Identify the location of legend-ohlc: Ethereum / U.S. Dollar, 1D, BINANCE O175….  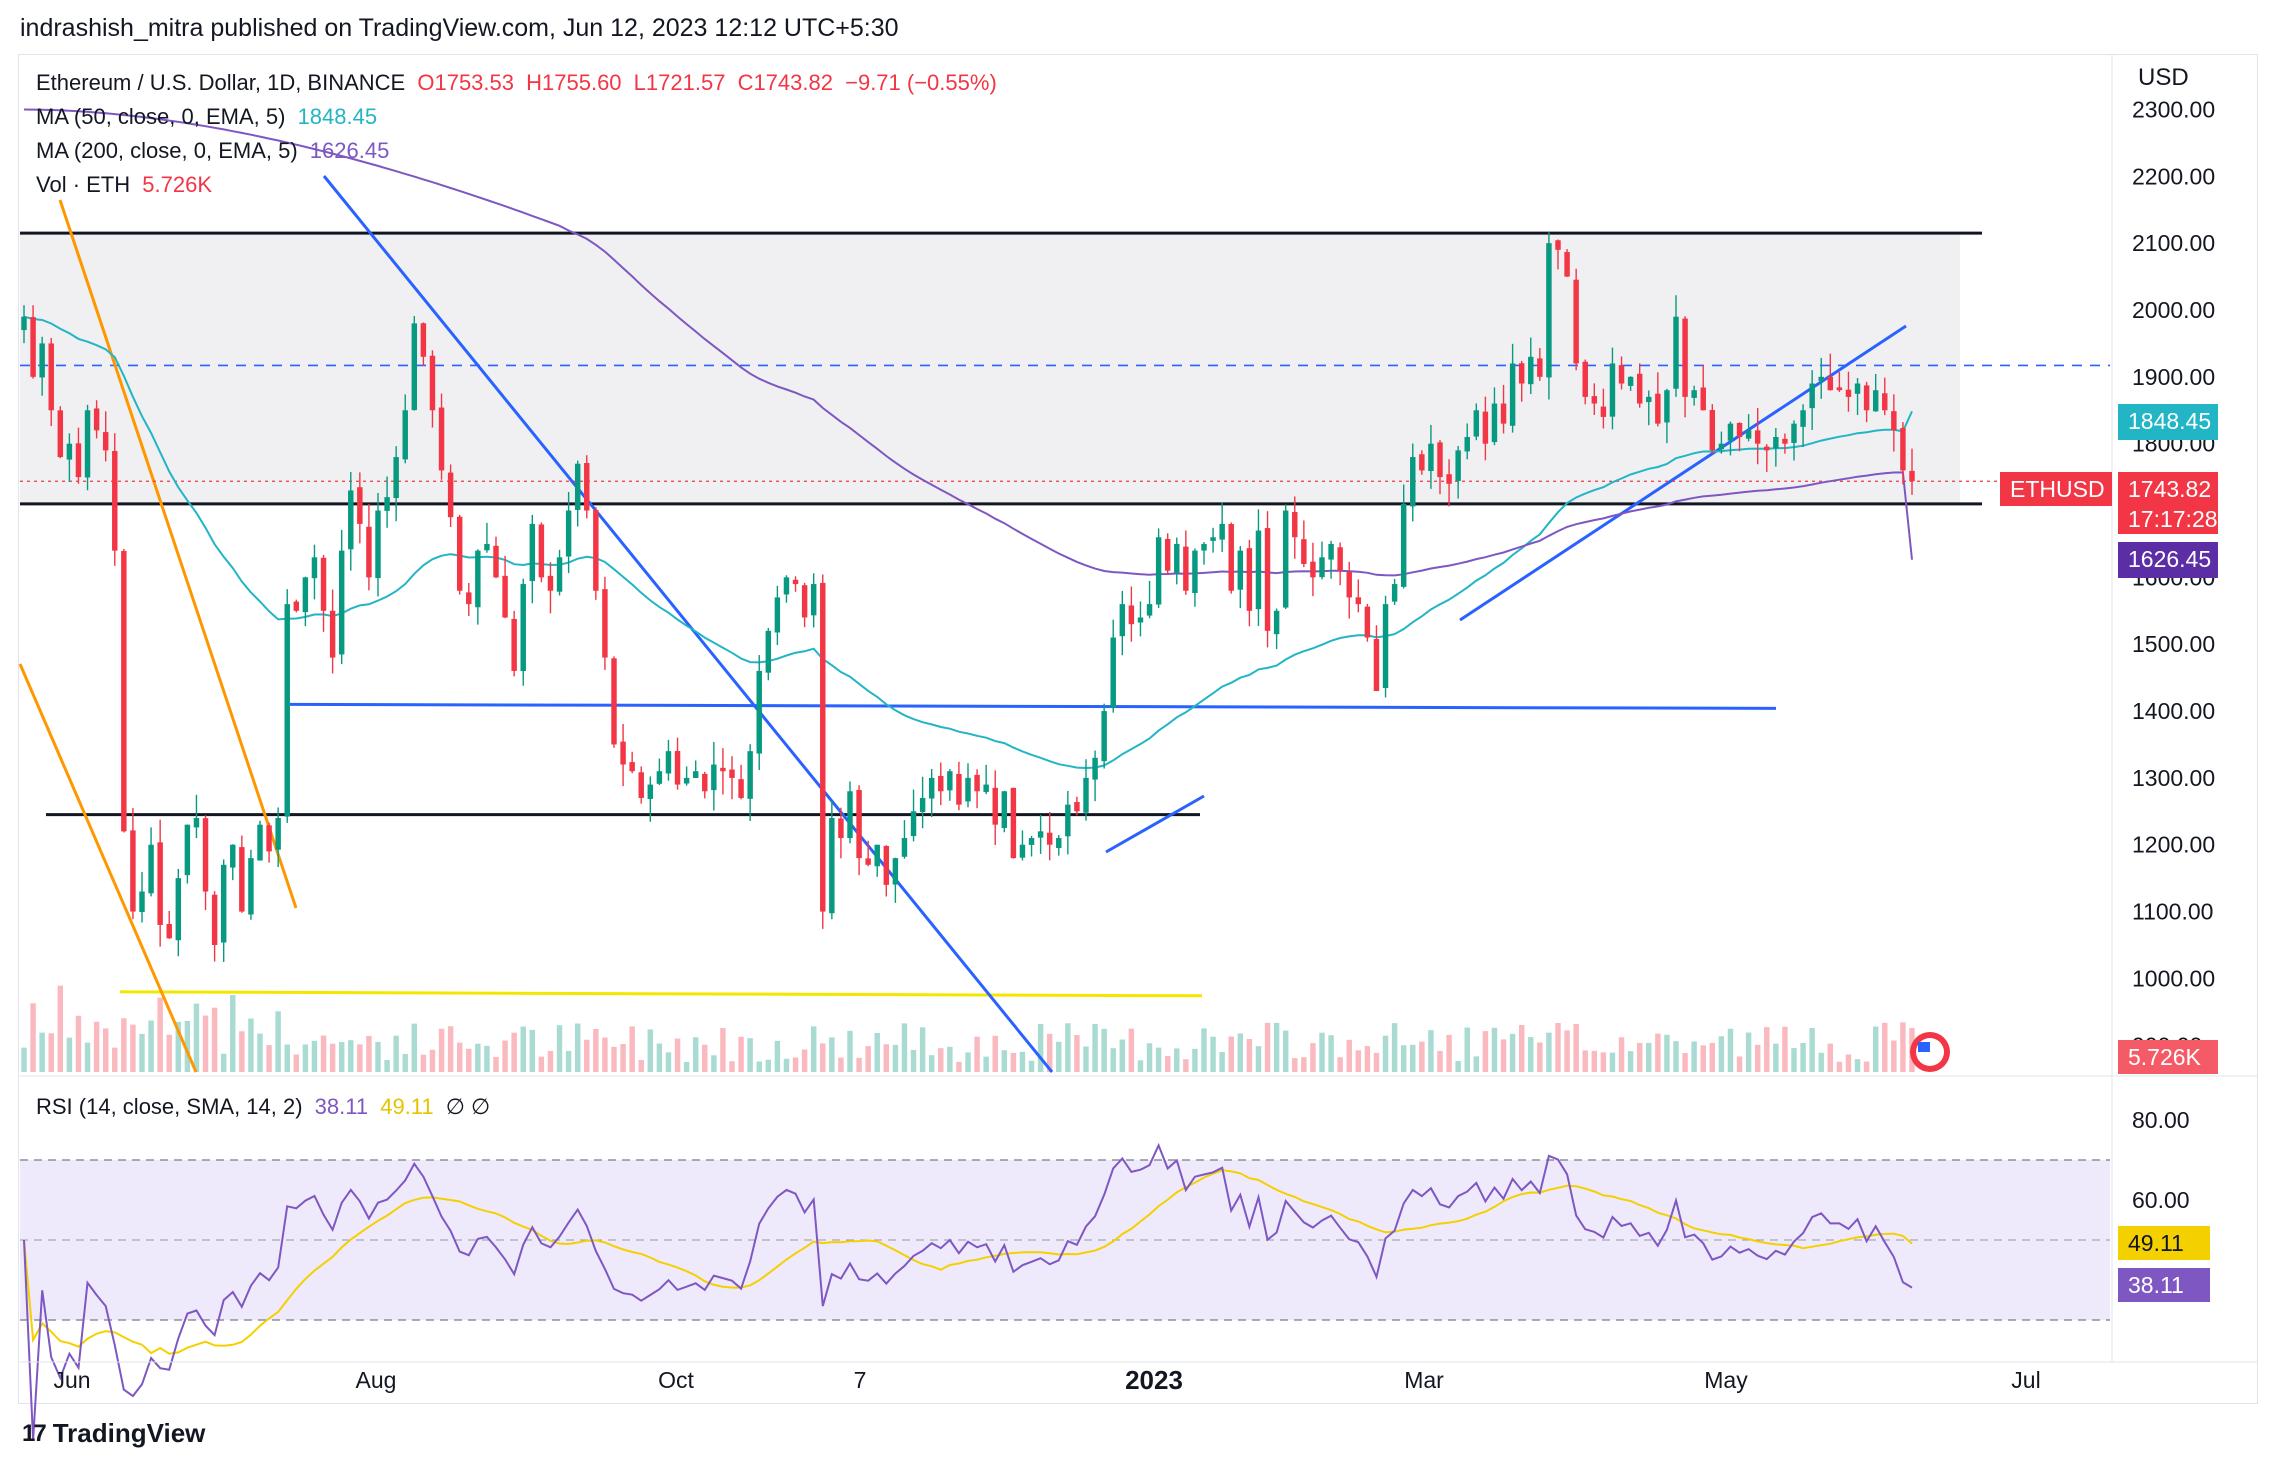
(519, 83).